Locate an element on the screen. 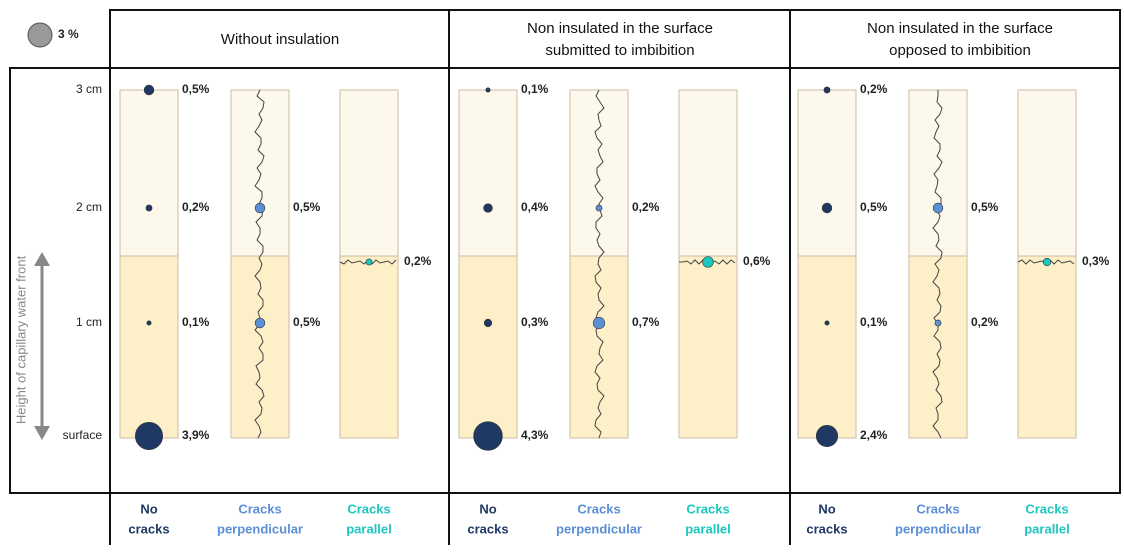 This screenshot has height=552, width=1124. value-label: 0,4% is located at coordinates (535, 207).